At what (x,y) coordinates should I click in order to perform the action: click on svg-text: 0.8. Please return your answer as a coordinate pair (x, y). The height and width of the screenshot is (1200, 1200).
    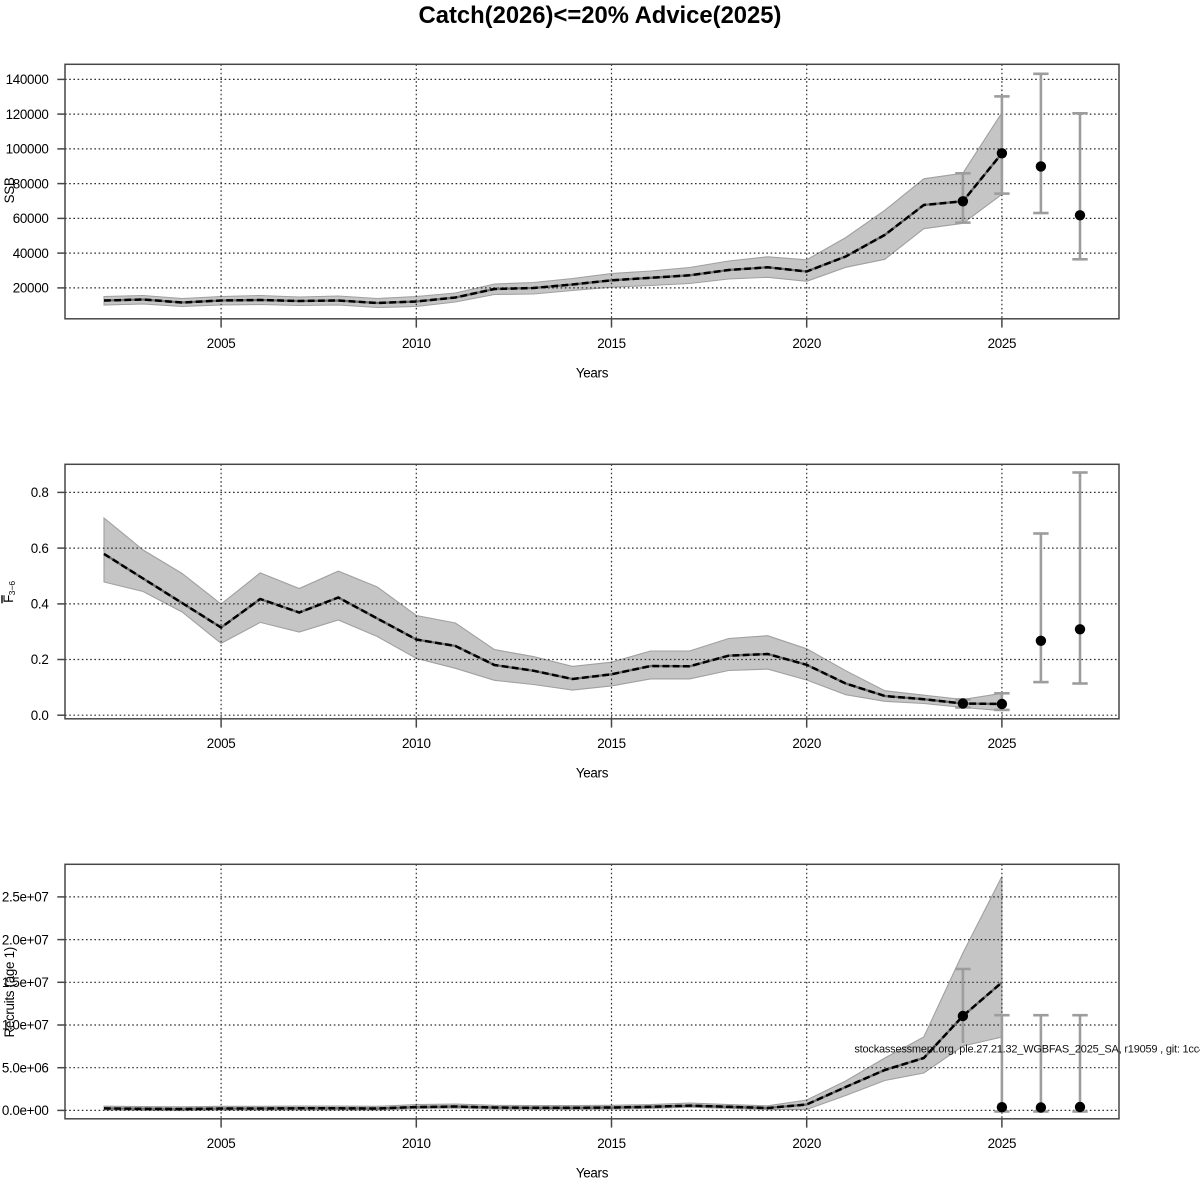
    Looking at the image, I should click on (40, 492).